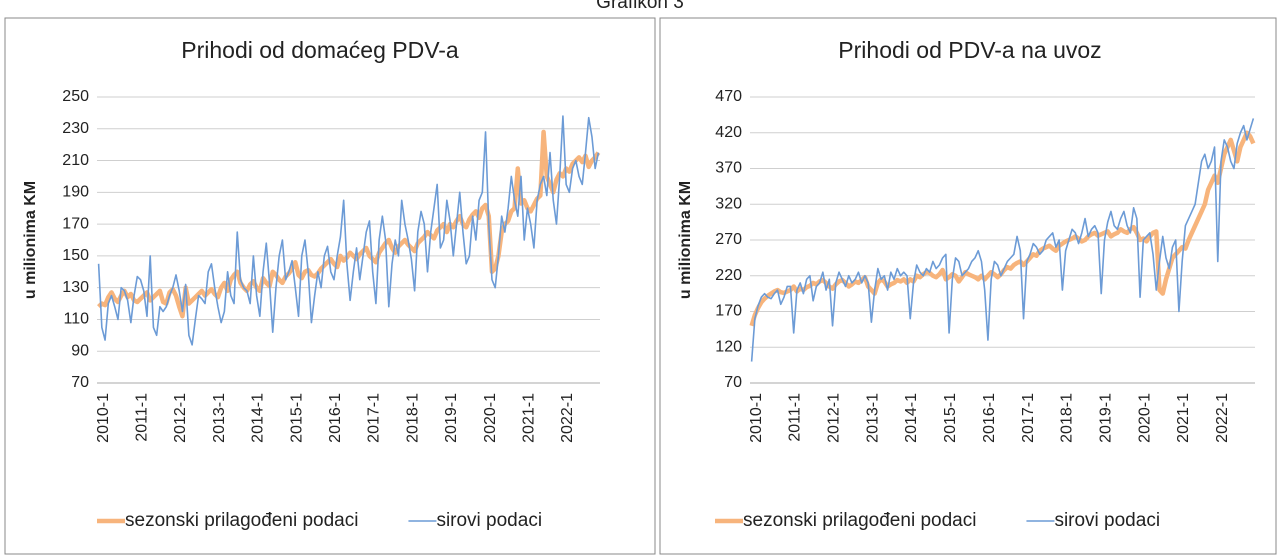 The width and height of the screenshot is (1280, 556). I want to click on y-tick-label: 370, so click(728, 168).